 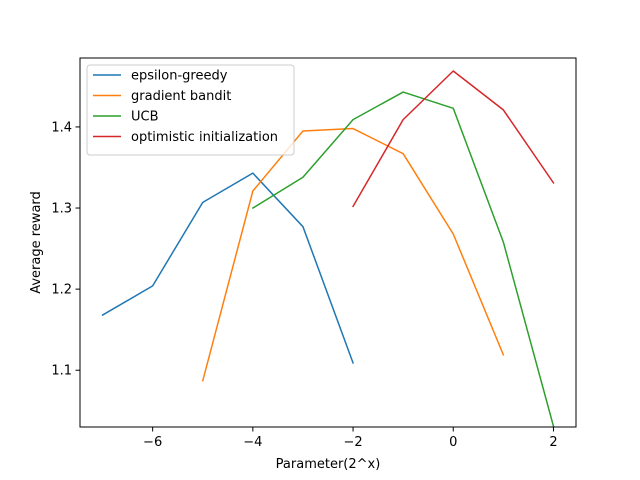 What do you see at coordinates (61, 290) in the screenshot?
I see `y-tick-label: 1.2` at bounding box center [61, 290].